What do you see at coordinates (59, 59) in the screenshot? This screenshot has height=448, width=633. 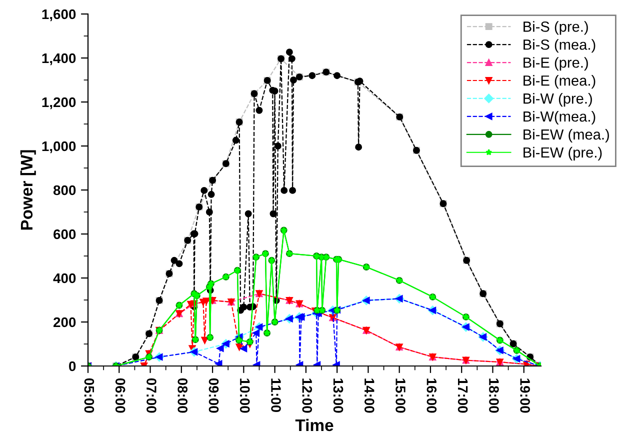 I see `y-tick-label: 1,400` at bounding box center [59, 59].